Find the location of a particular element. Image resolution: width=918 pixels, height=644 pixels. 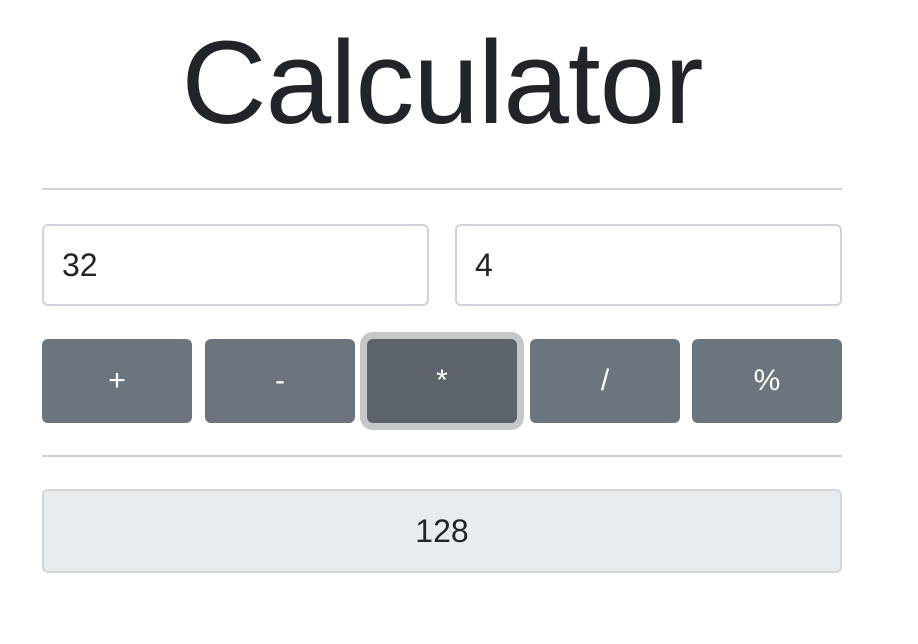

divide-button: / is located at coordinates (605, 381).